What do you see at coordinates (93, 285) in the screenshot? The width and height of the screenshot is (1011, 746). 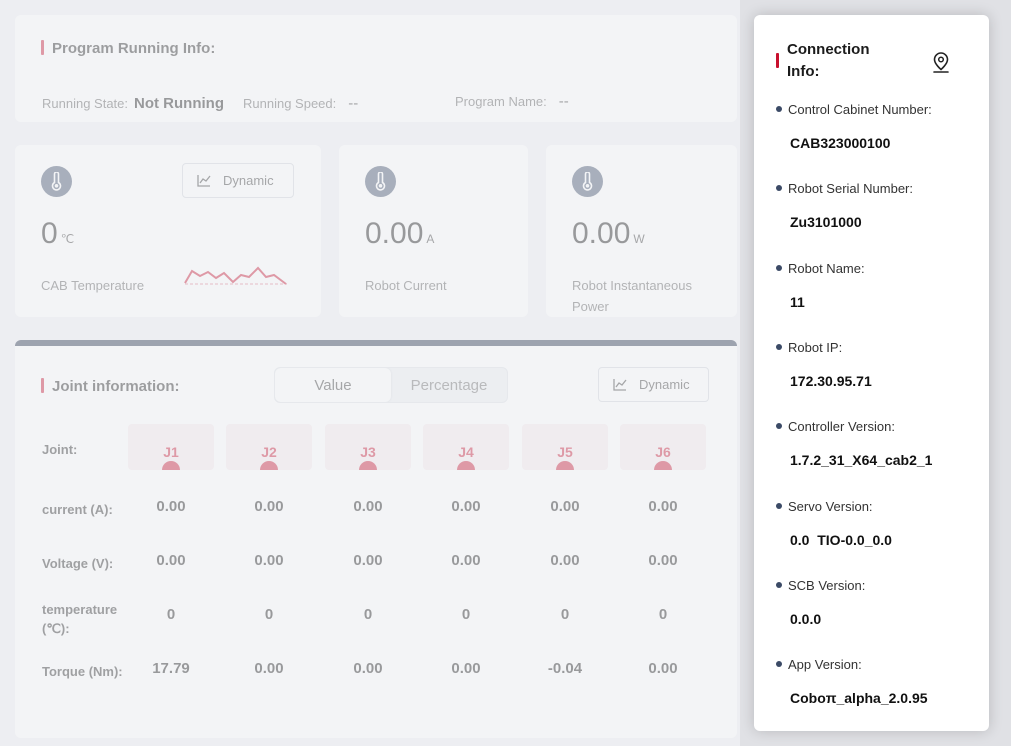 I see `cab-temperature-label: CAB Temperature` at bounding box center [93, 285].